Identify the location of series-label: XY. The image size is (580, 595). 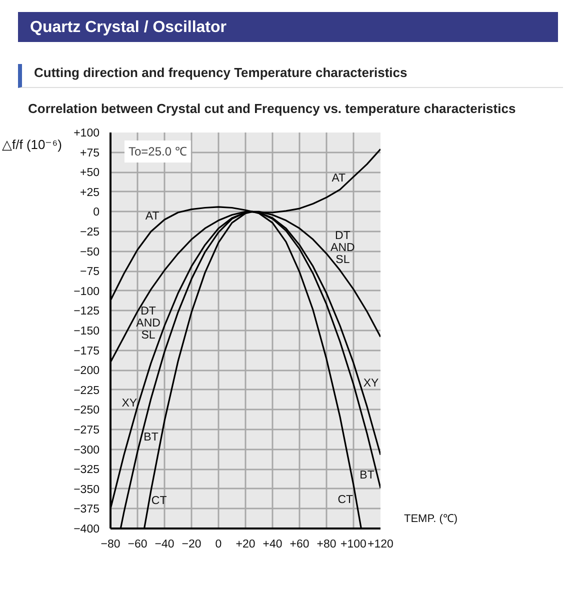
(130, 403).